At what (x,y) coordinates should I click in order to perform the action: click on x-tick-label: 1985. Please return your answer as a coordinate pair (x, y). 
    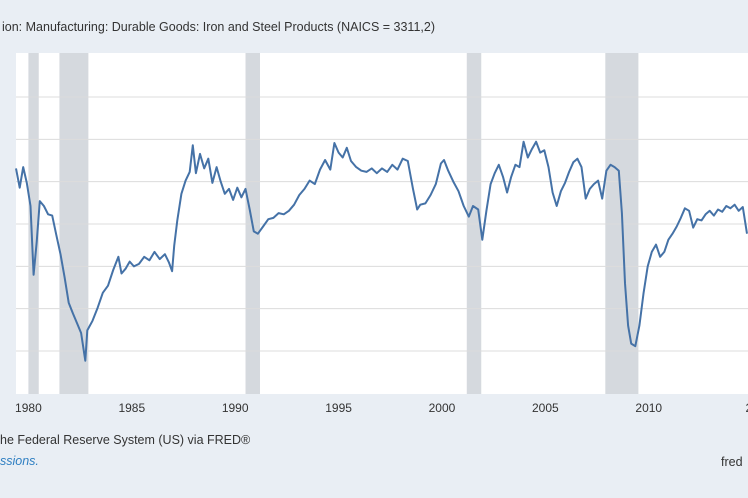
    Looking at the image, I should click on (131, 408).